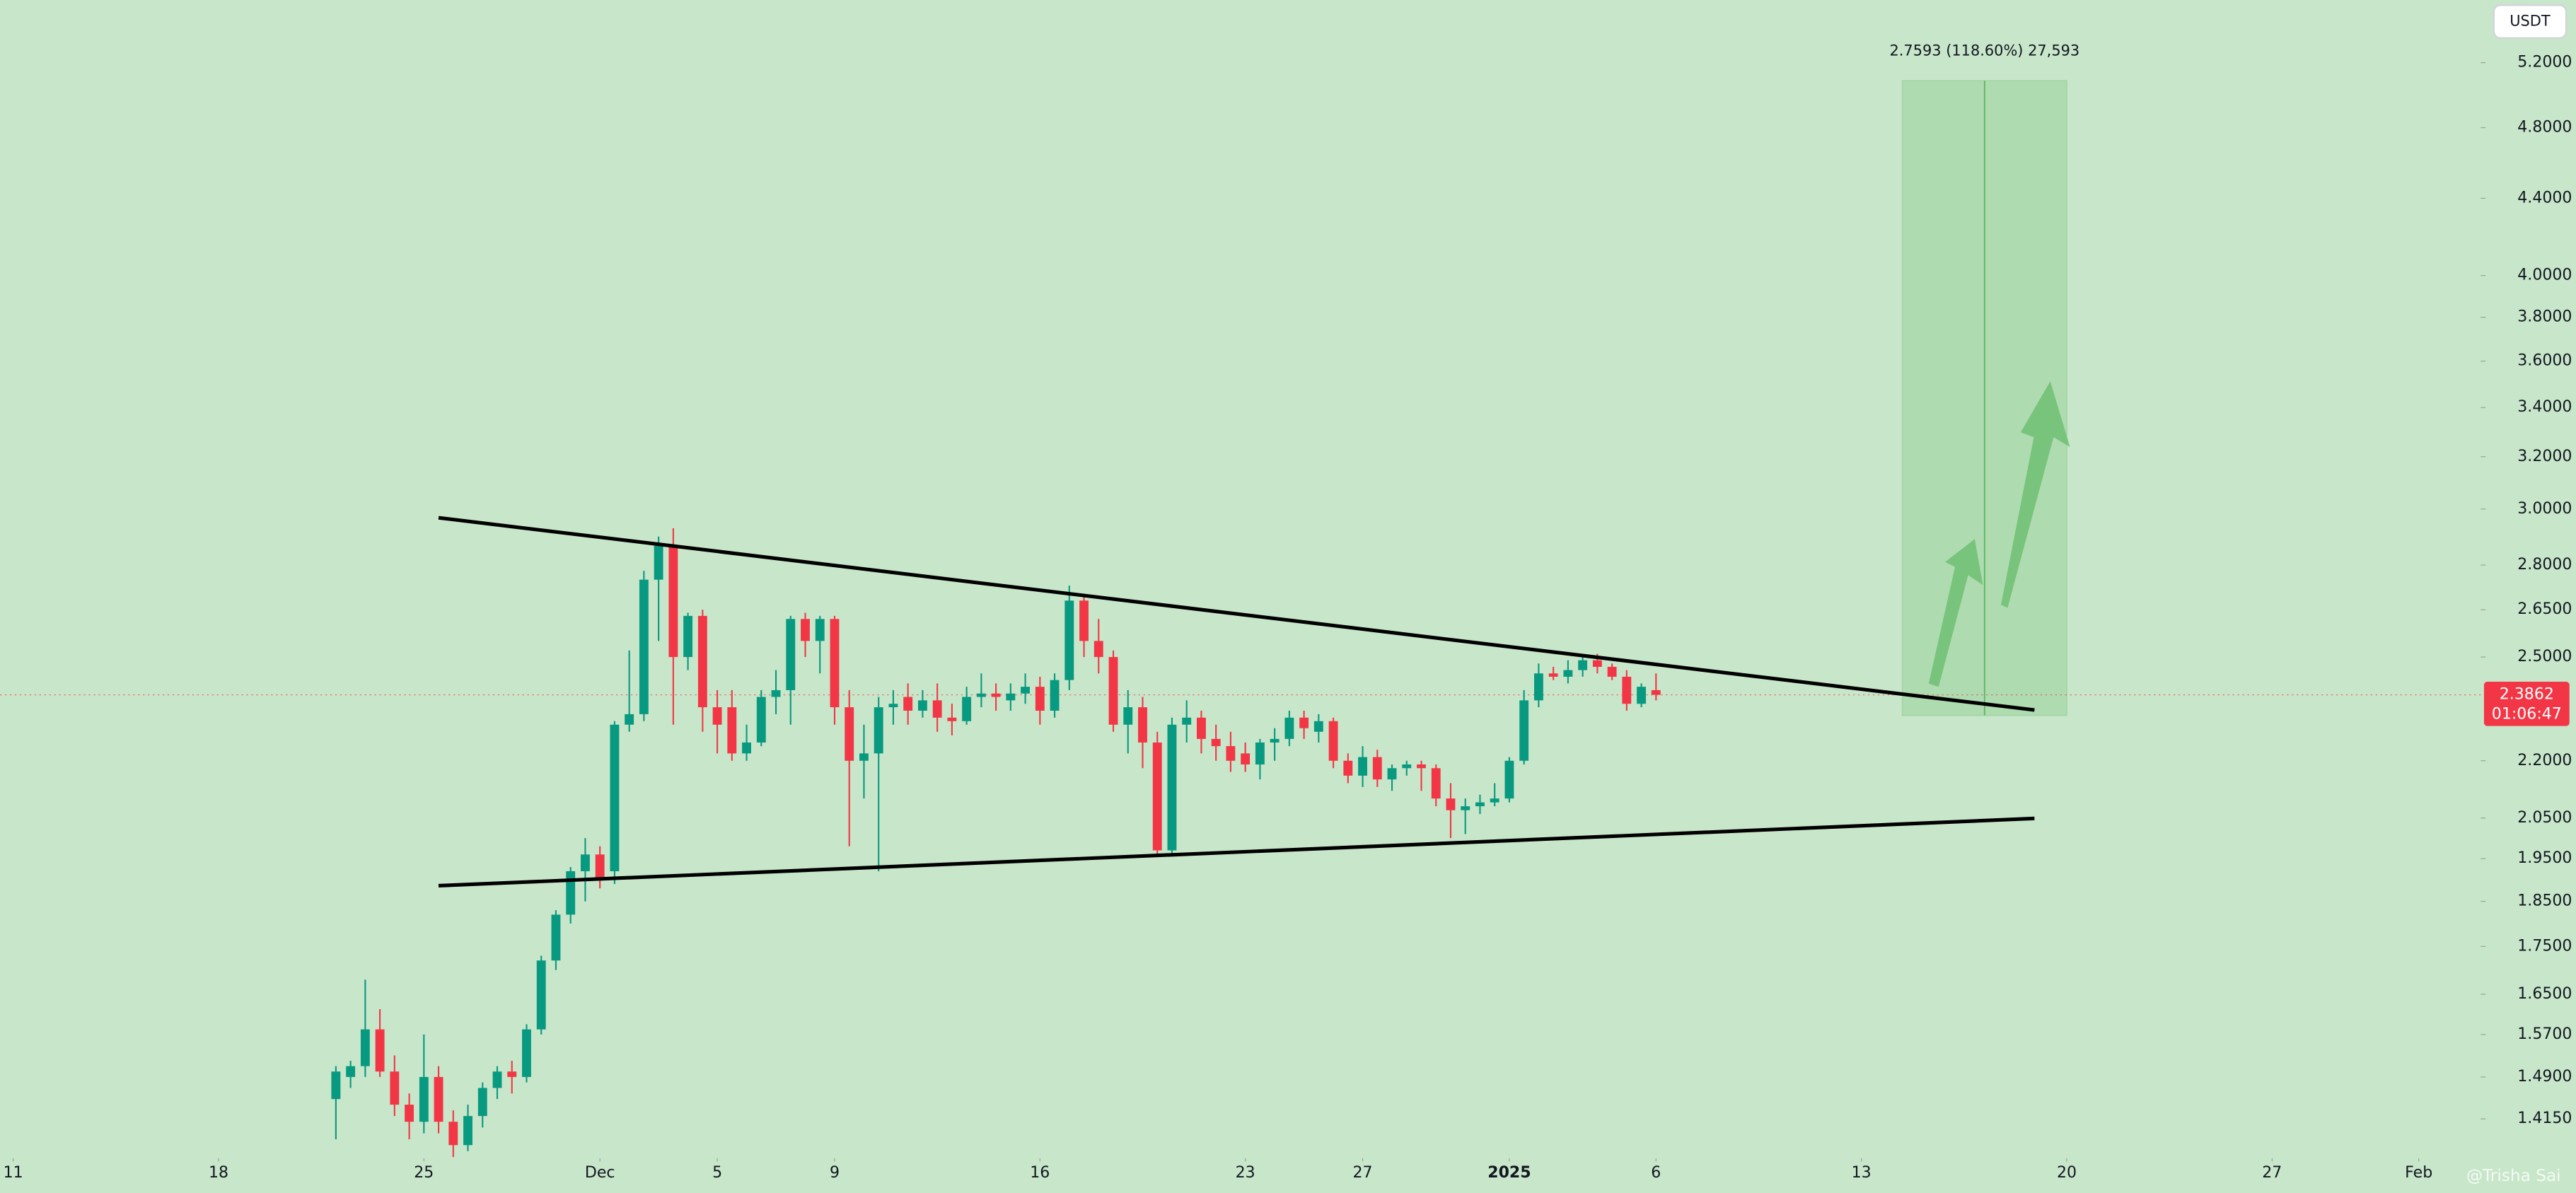  What do you see at coordinates (1236, 852) in the screenshot?
I see `trend-line` at bounding box center [1236, 852].